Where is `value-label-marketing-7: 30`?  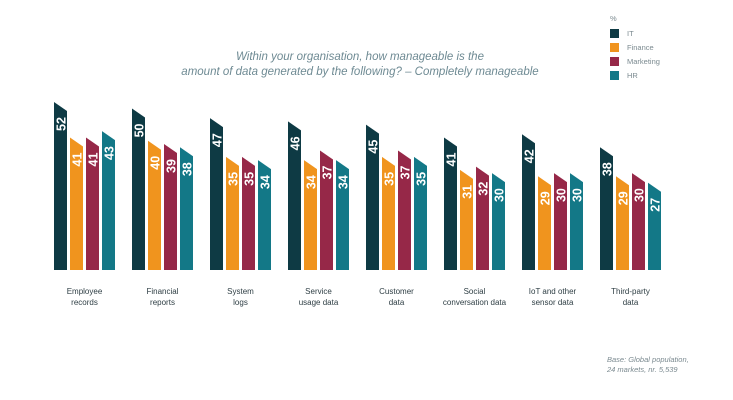 value-label-marketing-7: 30 is located at coordinates (640, 195).